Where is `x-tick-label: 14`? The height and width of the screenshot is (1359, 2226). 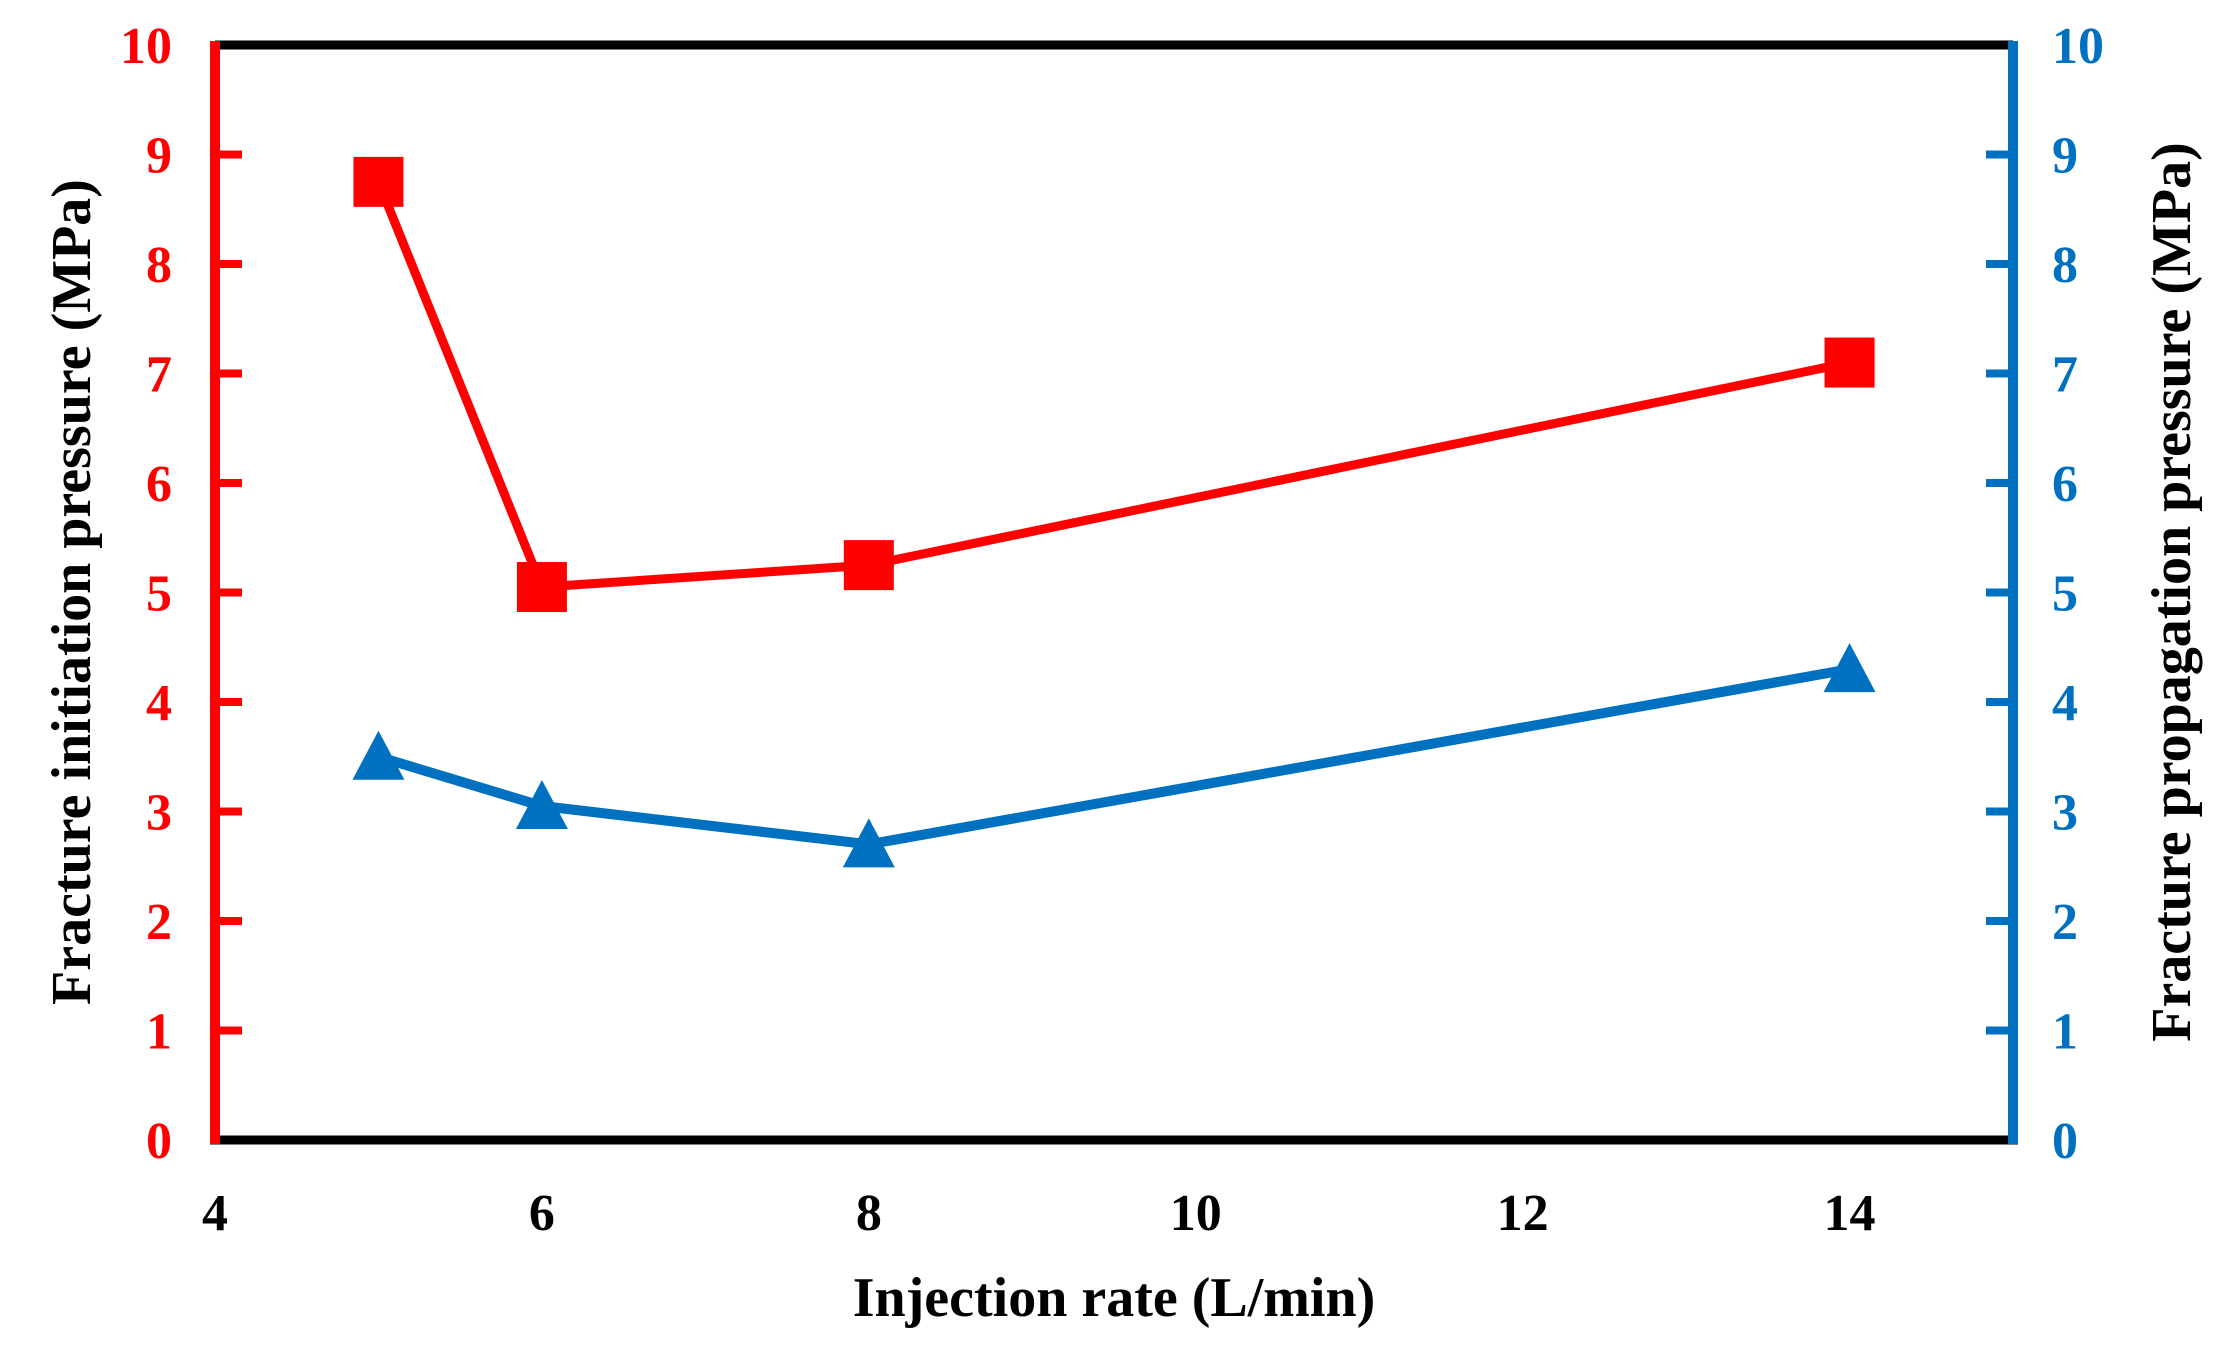 x-tick-label: 14 is located at coordinates (1850, 1213).